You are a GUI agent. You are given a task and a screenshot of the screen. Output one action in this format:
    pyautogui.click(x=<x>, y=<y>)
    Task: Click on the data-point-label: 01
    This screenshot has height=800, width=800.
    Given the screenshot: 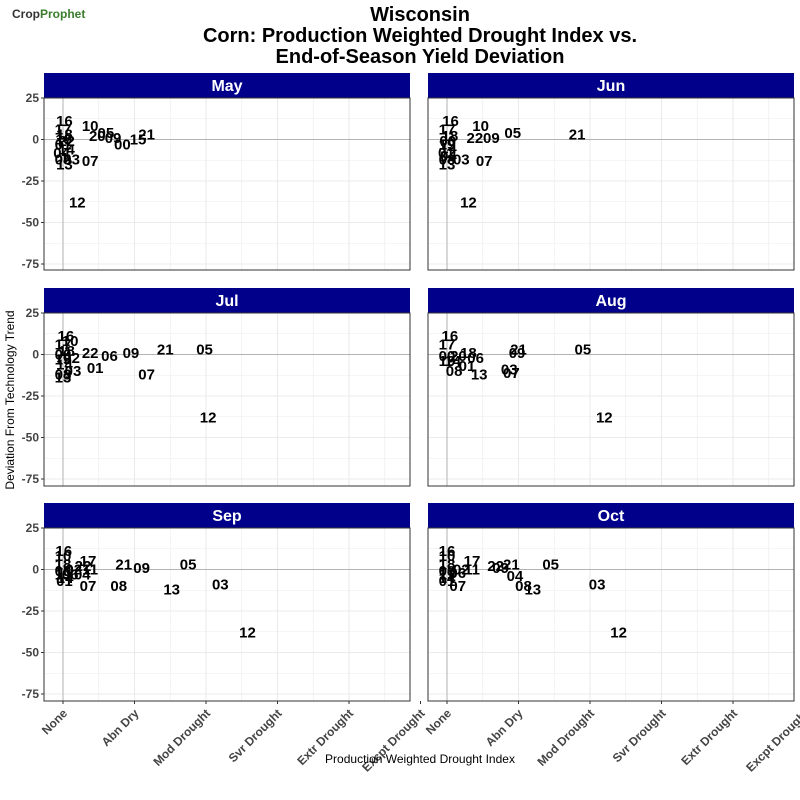 What is the action you would take?
    pyautogui.click(x=467, y=366)
    